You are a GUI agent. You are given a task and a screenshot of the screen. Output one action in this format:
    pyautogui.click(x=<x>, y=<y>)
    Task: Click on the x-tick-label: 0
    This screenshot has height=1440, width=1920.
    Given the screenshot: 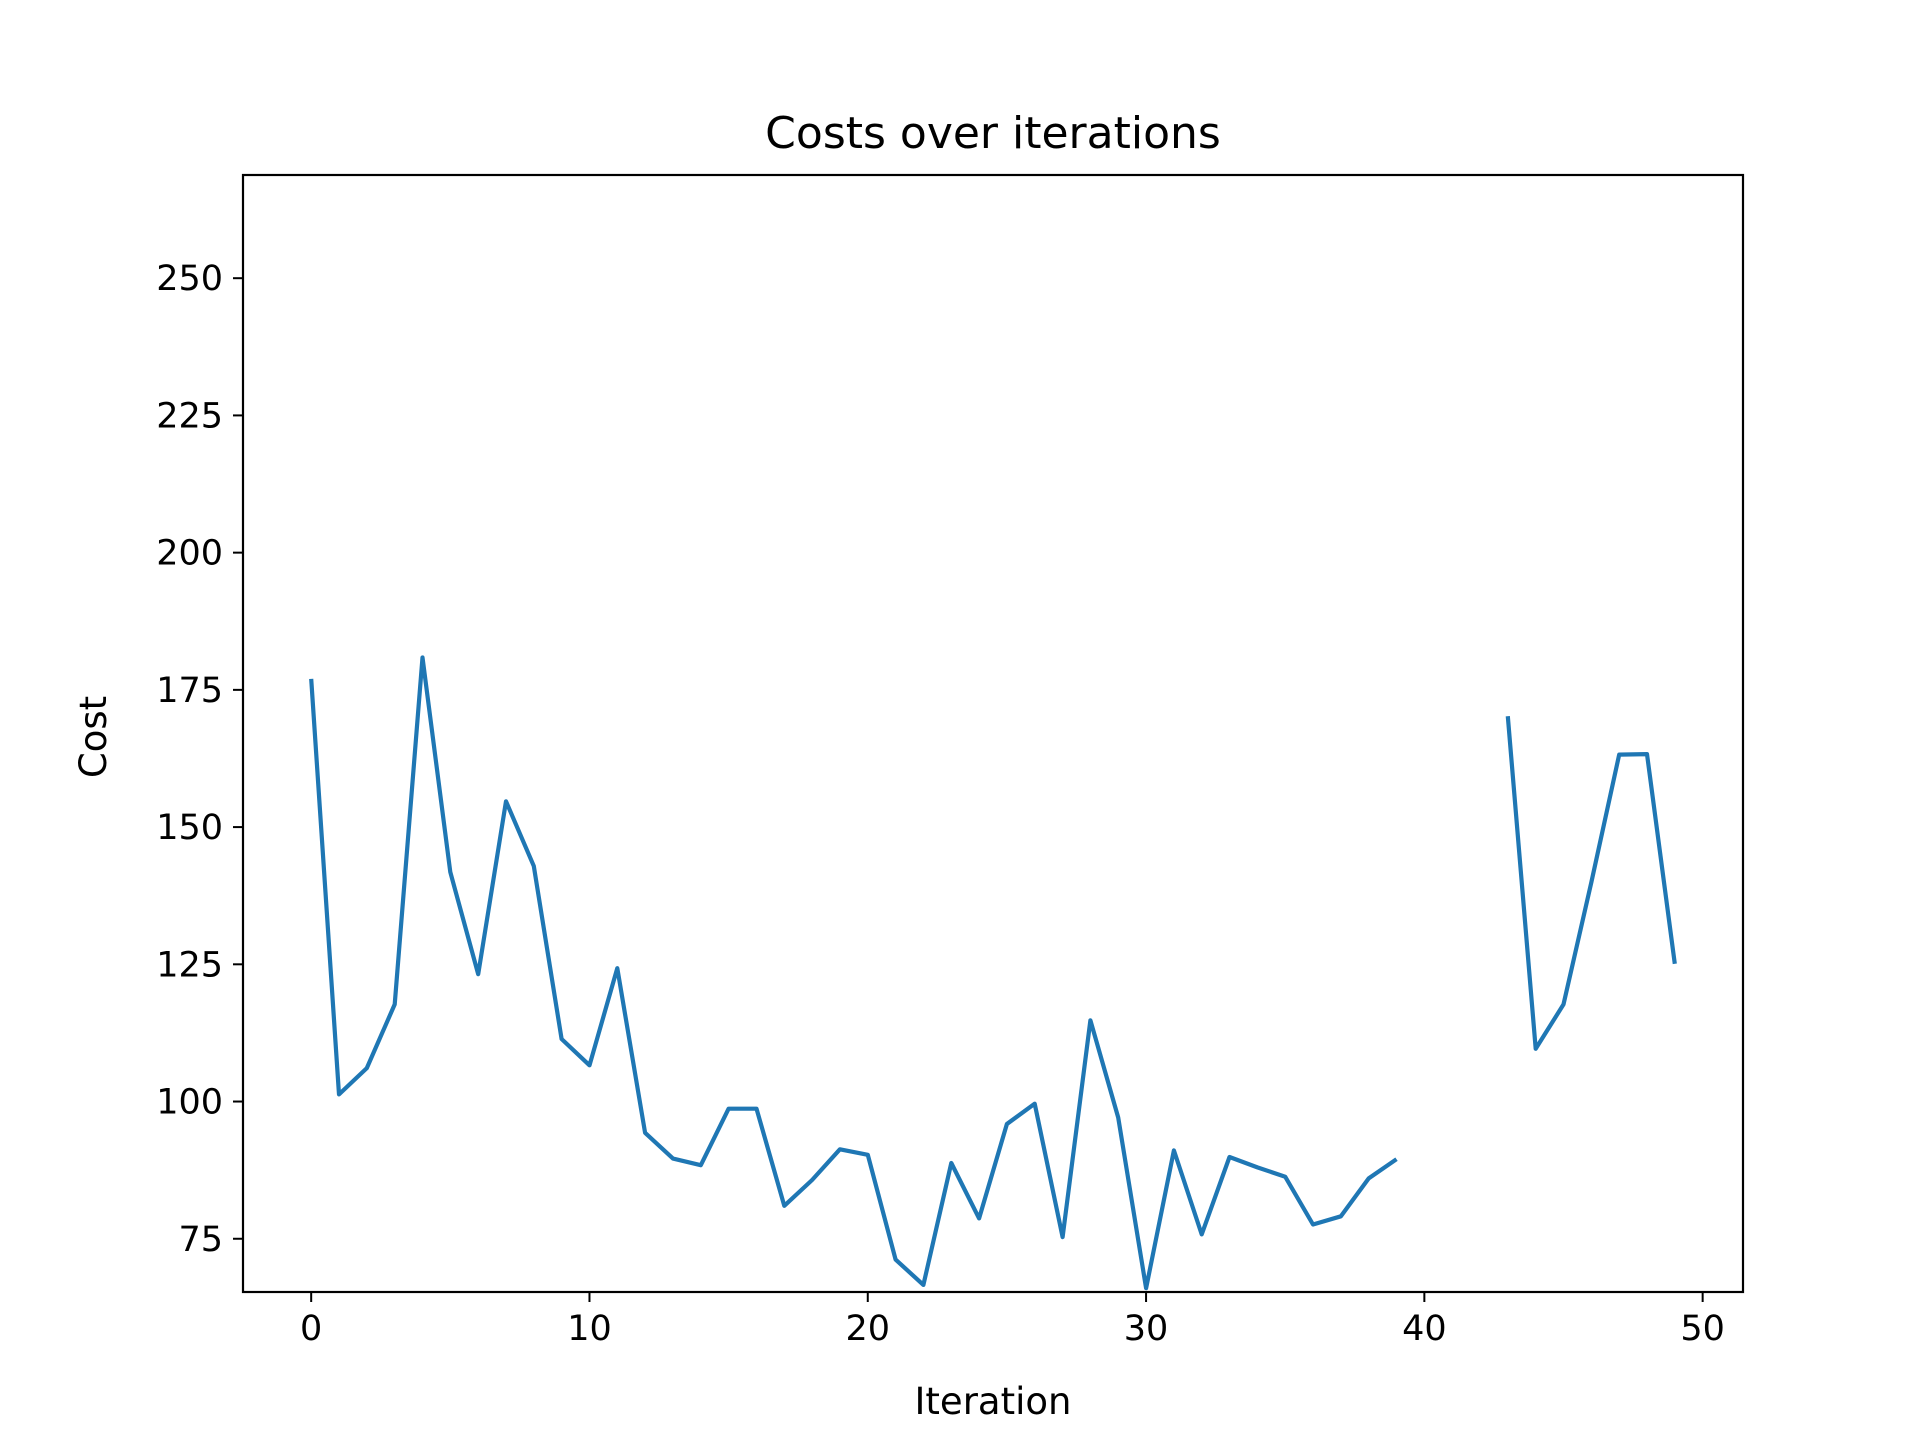 What is the action you would take?
    pyautogui.click(x=311, y=1329)
    